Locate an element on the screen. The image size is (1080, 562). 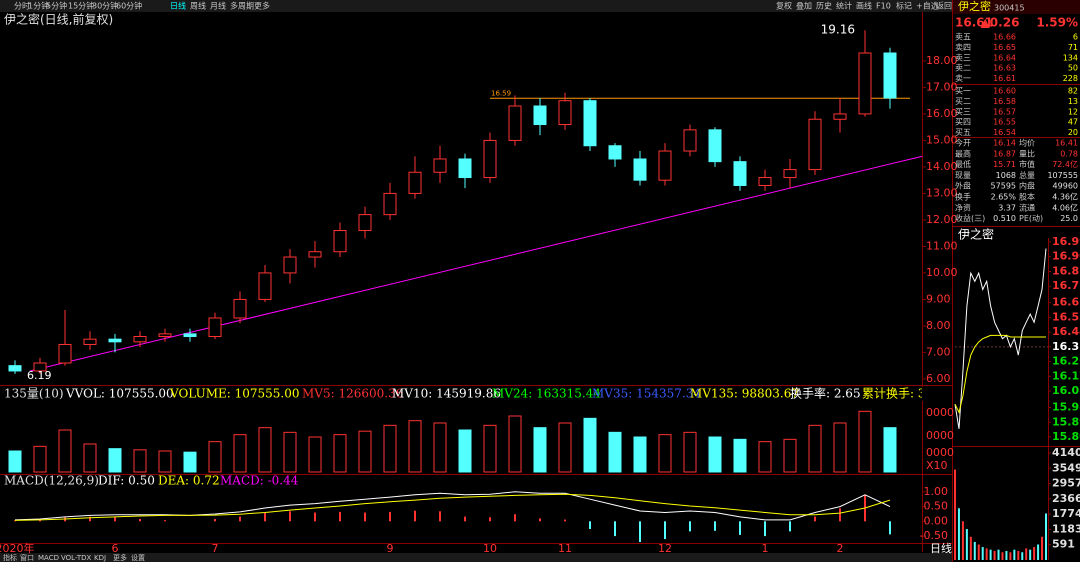
stat-value: 4.36亿 is located at coordinates (1065, 197).